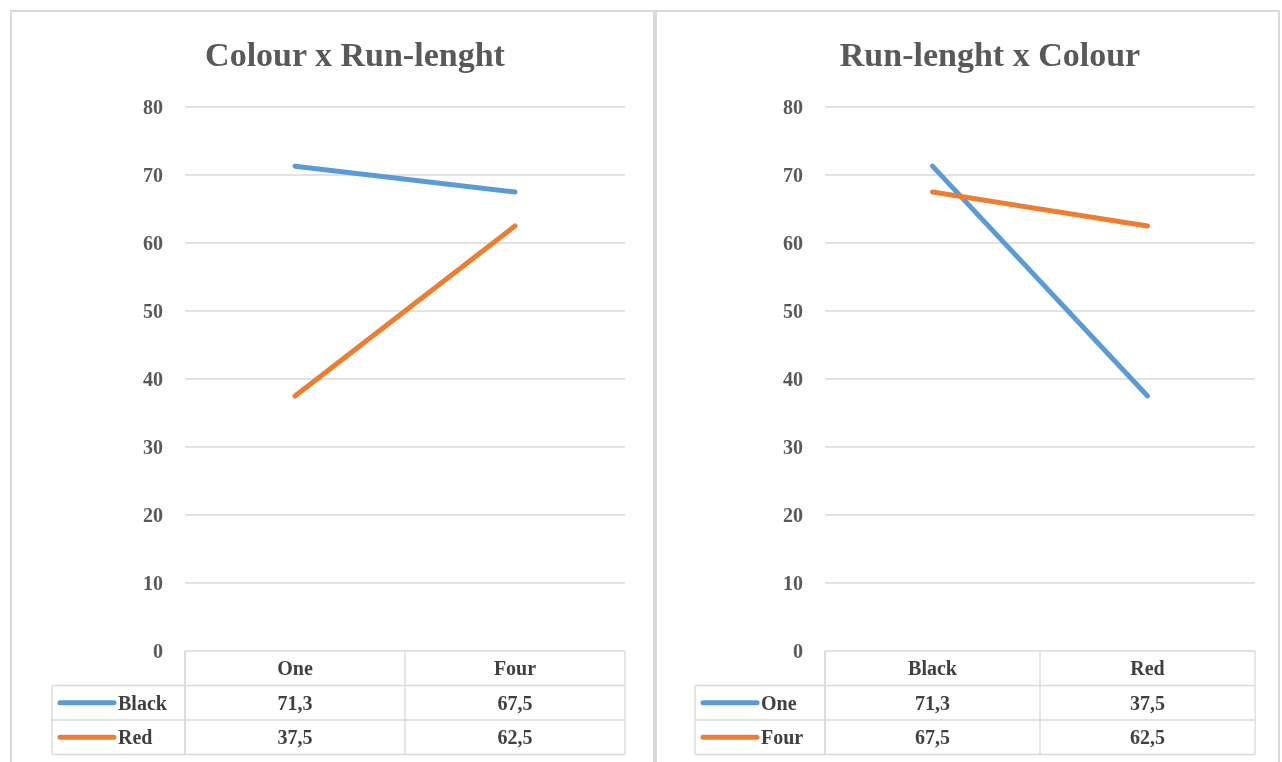 The width and height of the screenshot is (1282, 762). I want to click on legend-label: Red, so click(135, 737).